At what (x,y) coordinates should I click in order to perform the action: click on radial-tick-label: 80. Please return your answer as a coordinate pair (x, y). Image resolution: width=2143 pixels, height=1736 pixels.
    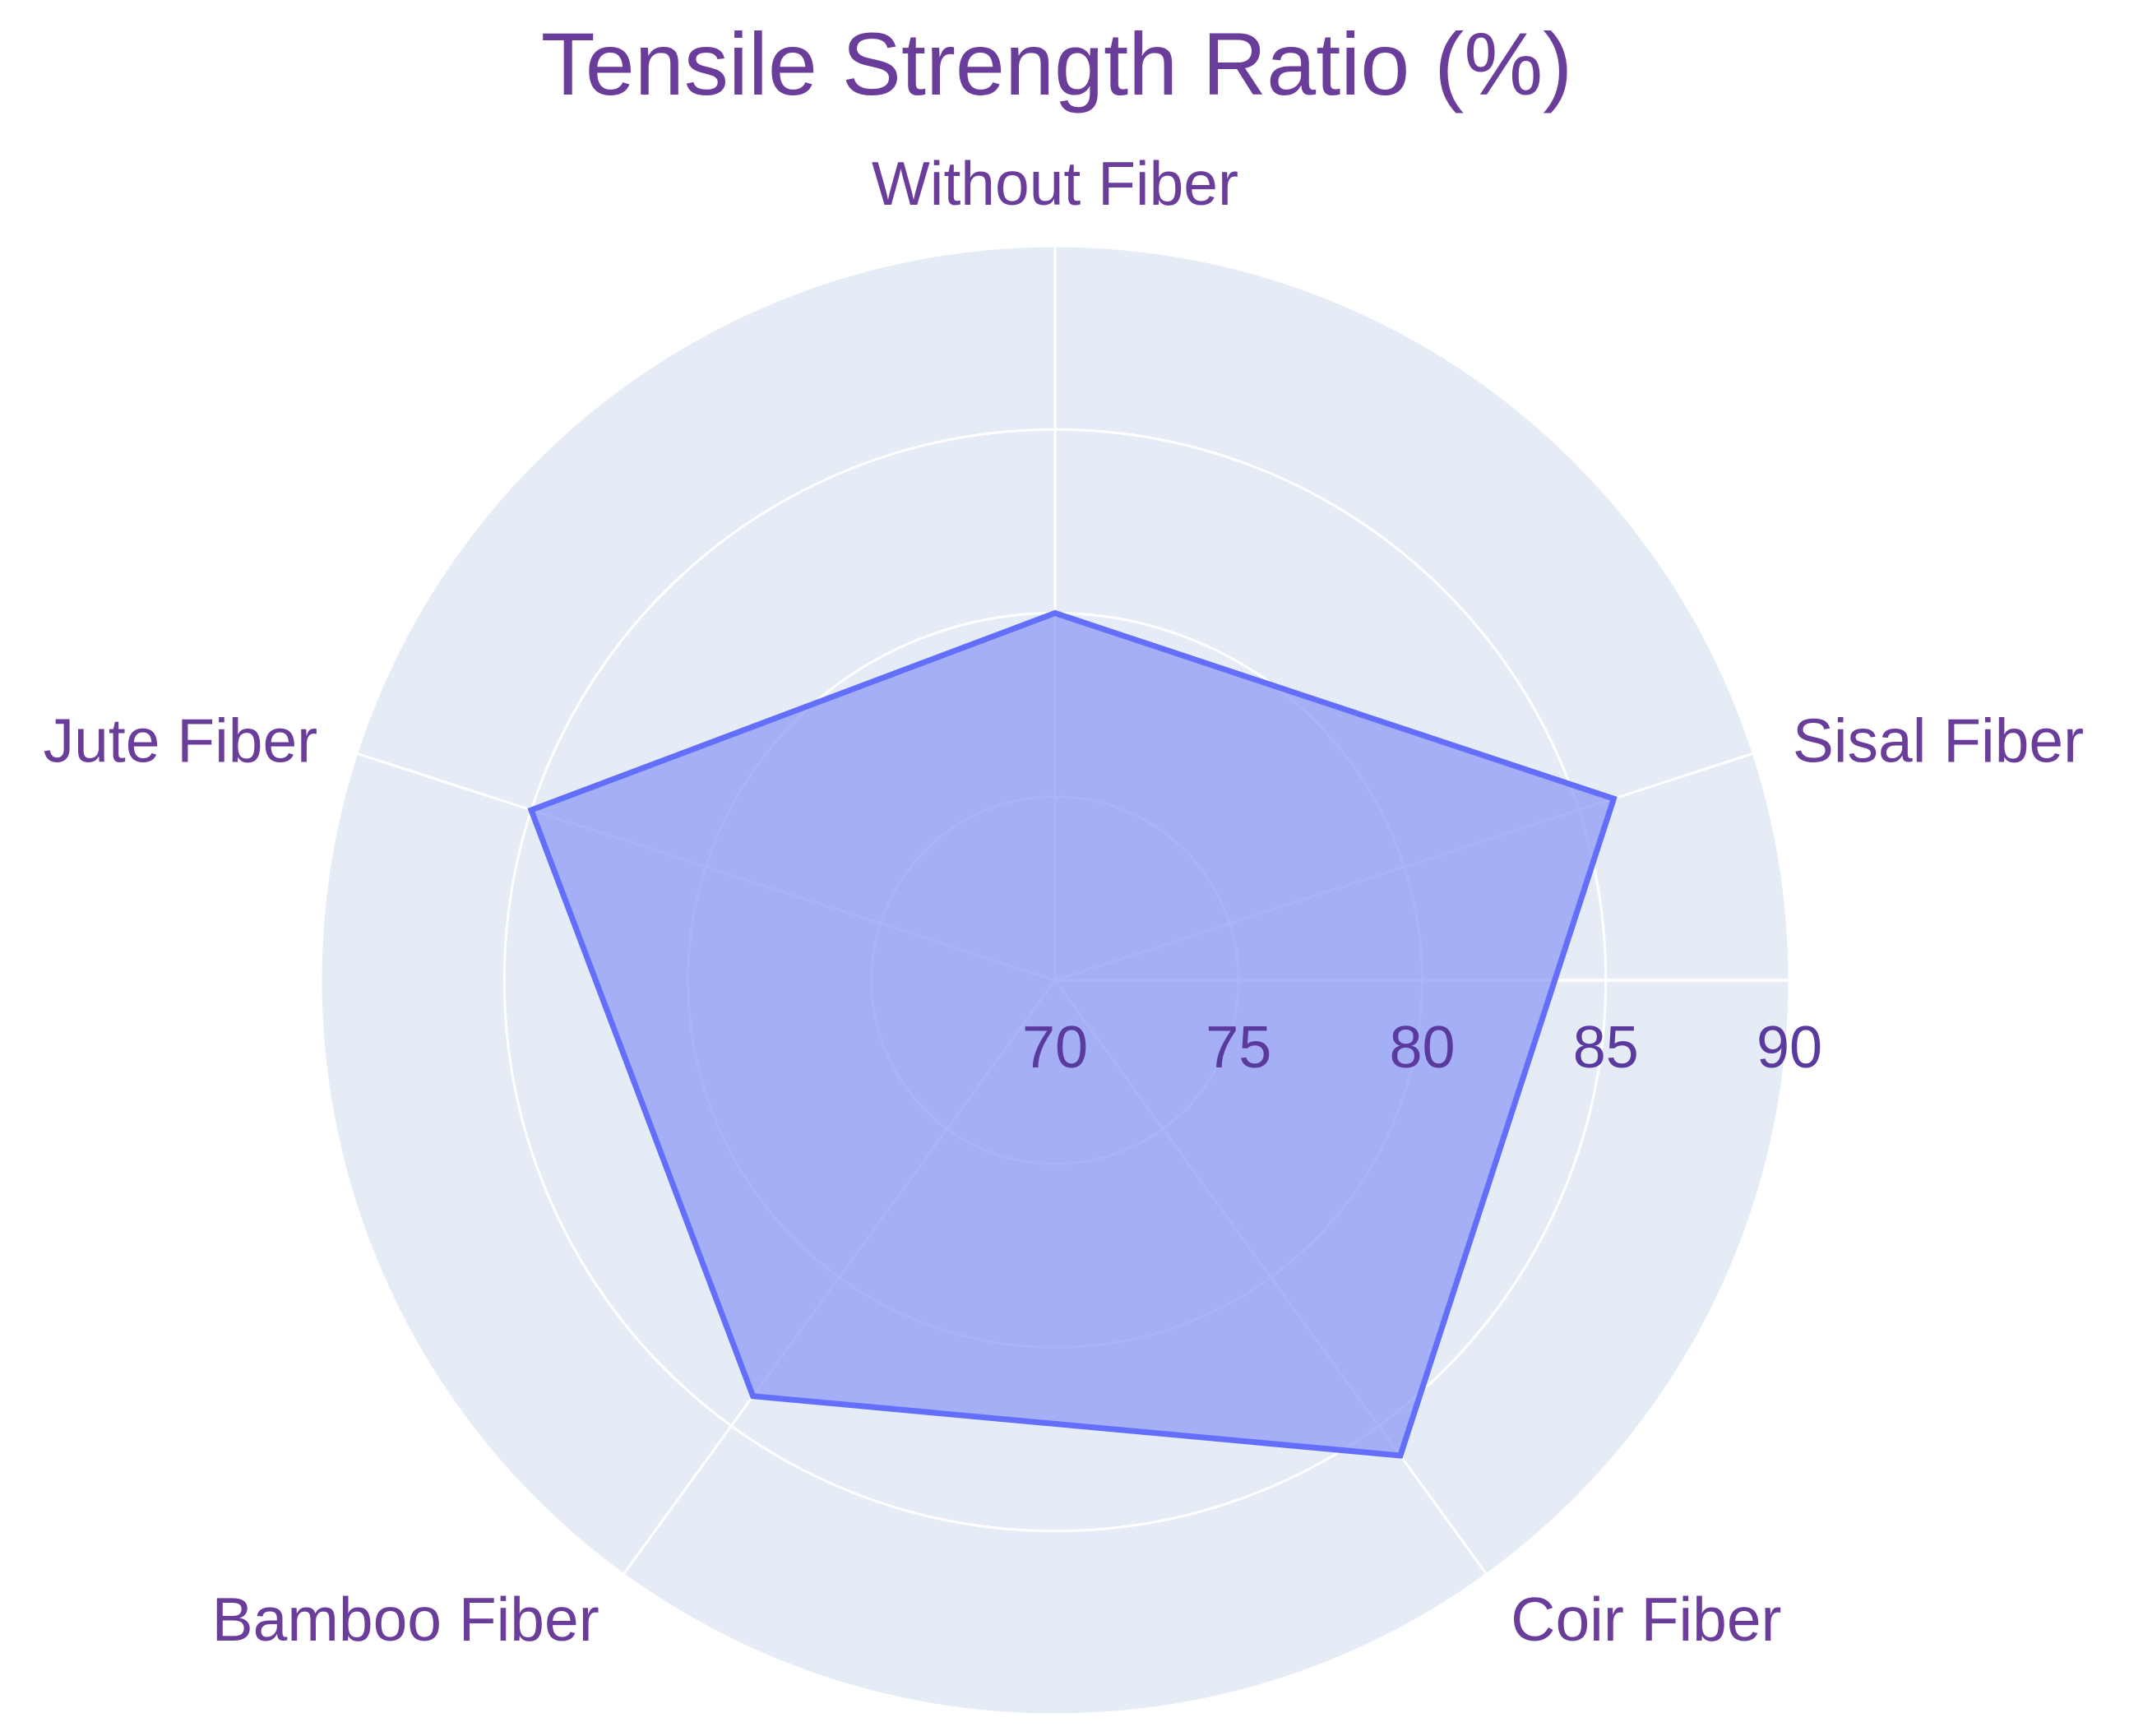
    Looking at the image, I should click on (1422, 1048).